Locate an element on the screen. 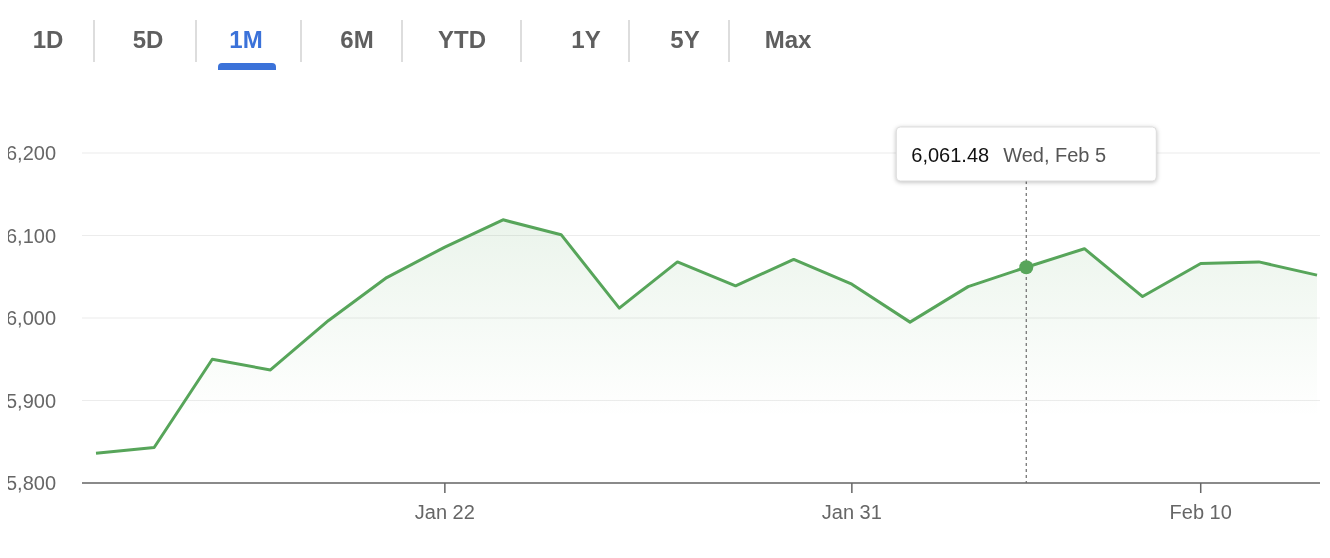 The height and width of the screenshot is (558, 1330). text: 1M is located at coordinates (246, 40).